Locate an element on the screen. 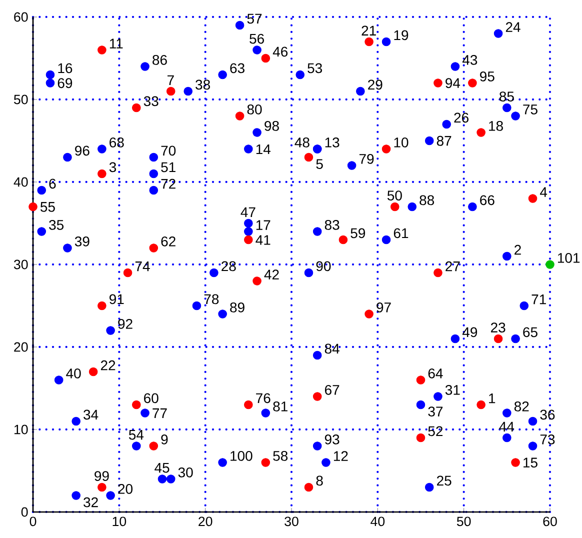  annotation: 68 is located at coordinates (117, 142).